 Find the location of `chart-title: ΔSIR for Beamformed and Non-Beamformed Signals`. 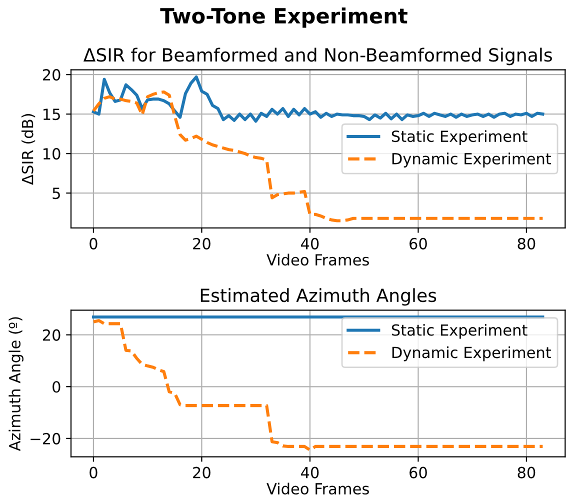

chart-title: ΔSIR for Beamformed and Non-Beamformed Signals is located at coordinates (317, 57).